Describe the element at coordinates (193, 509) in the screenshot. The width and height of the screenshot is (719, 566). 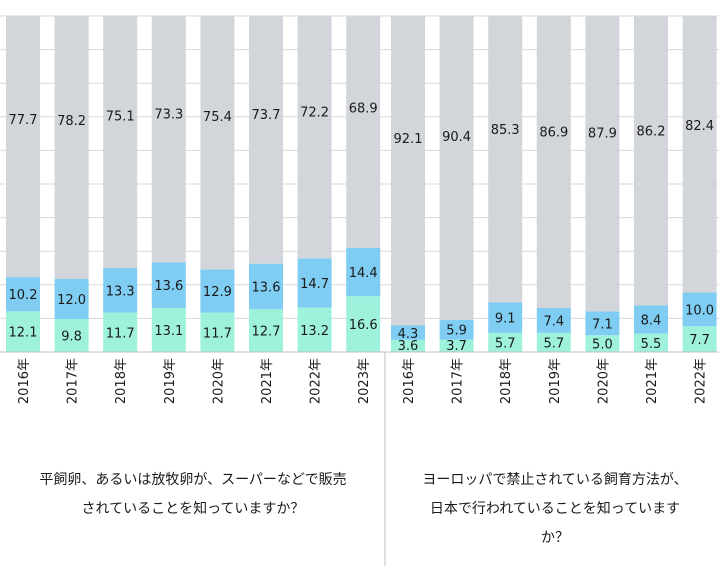
I see `left-question-line-2: されていることを知っていますか？` at that location.